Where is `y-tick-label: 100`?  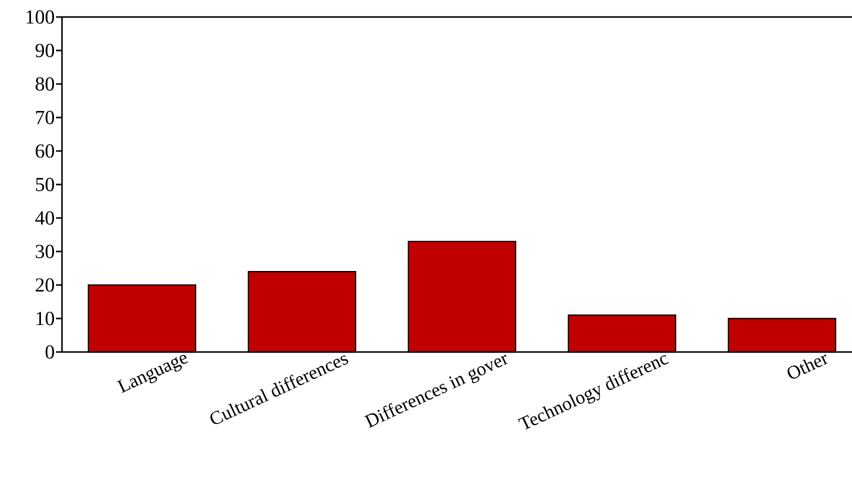 y-tick-label: 100 is located at coordinates (40, 17).